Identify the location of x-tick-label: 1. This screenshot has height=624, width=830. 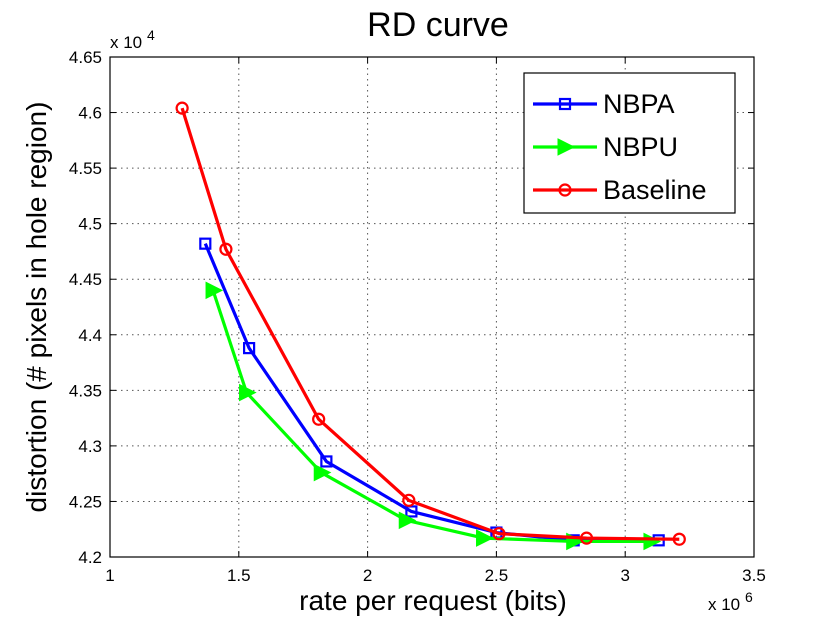
(109, 575).